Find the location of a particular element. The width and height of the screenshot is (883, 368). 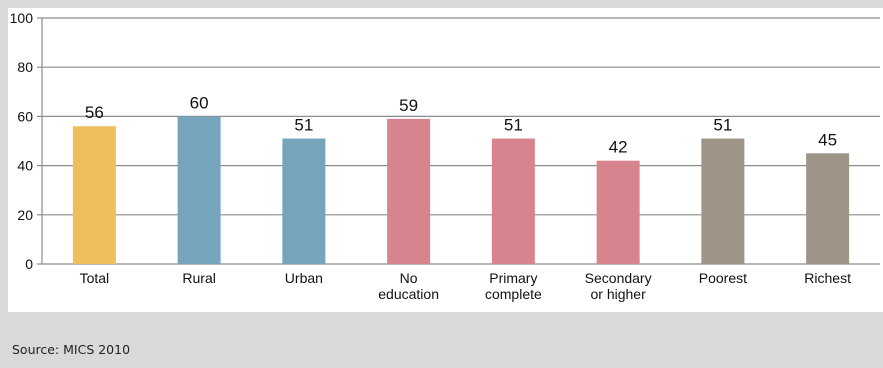

y-tick-label: 0 is located at coordinates (29, 264).